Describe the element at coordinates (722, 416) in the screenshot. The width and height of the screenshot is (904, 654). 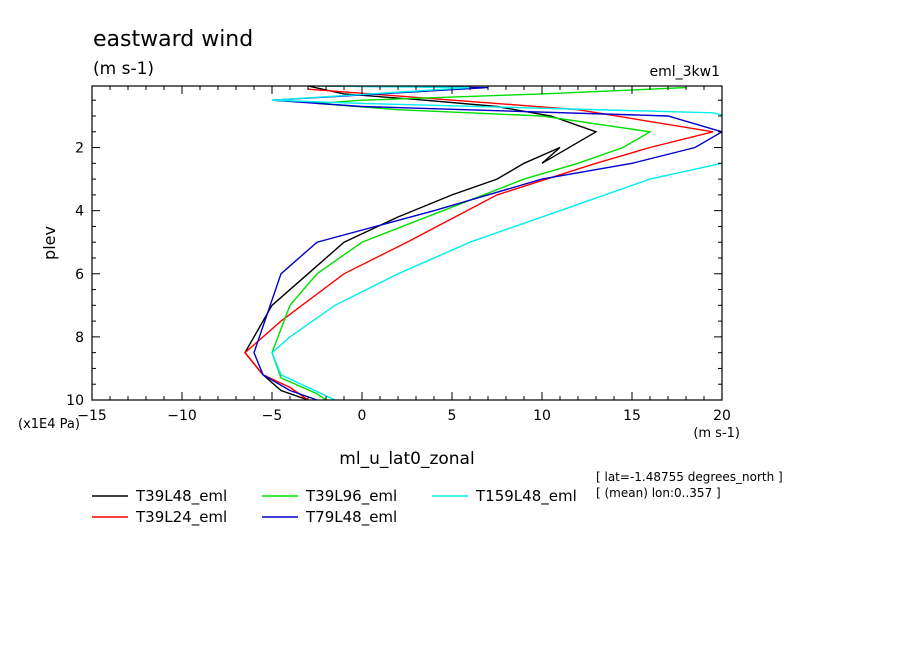
I see `x-tick-label: 20` at that location.